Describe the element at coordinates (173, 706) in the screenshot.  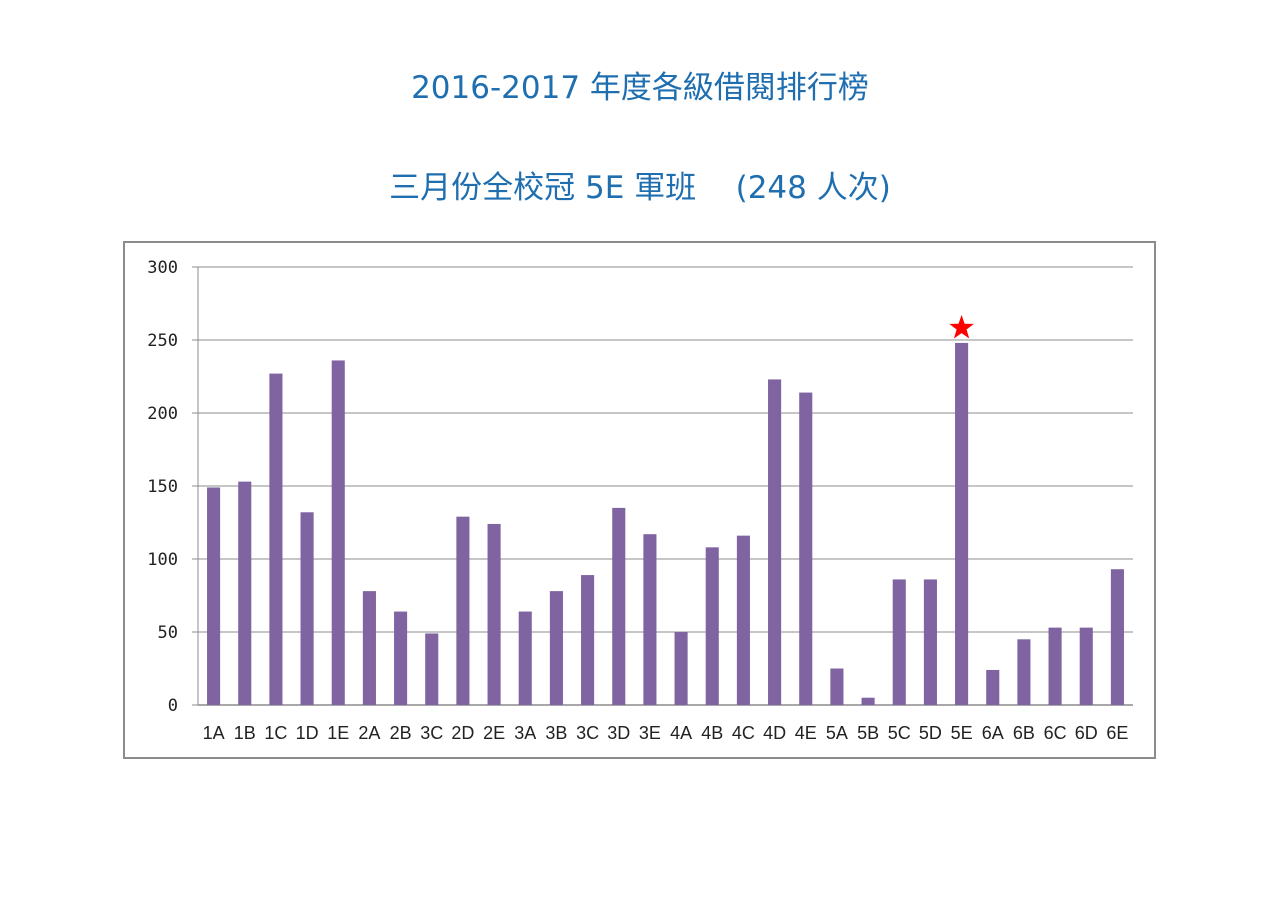
I see `y-tick-label: 0` at that location.